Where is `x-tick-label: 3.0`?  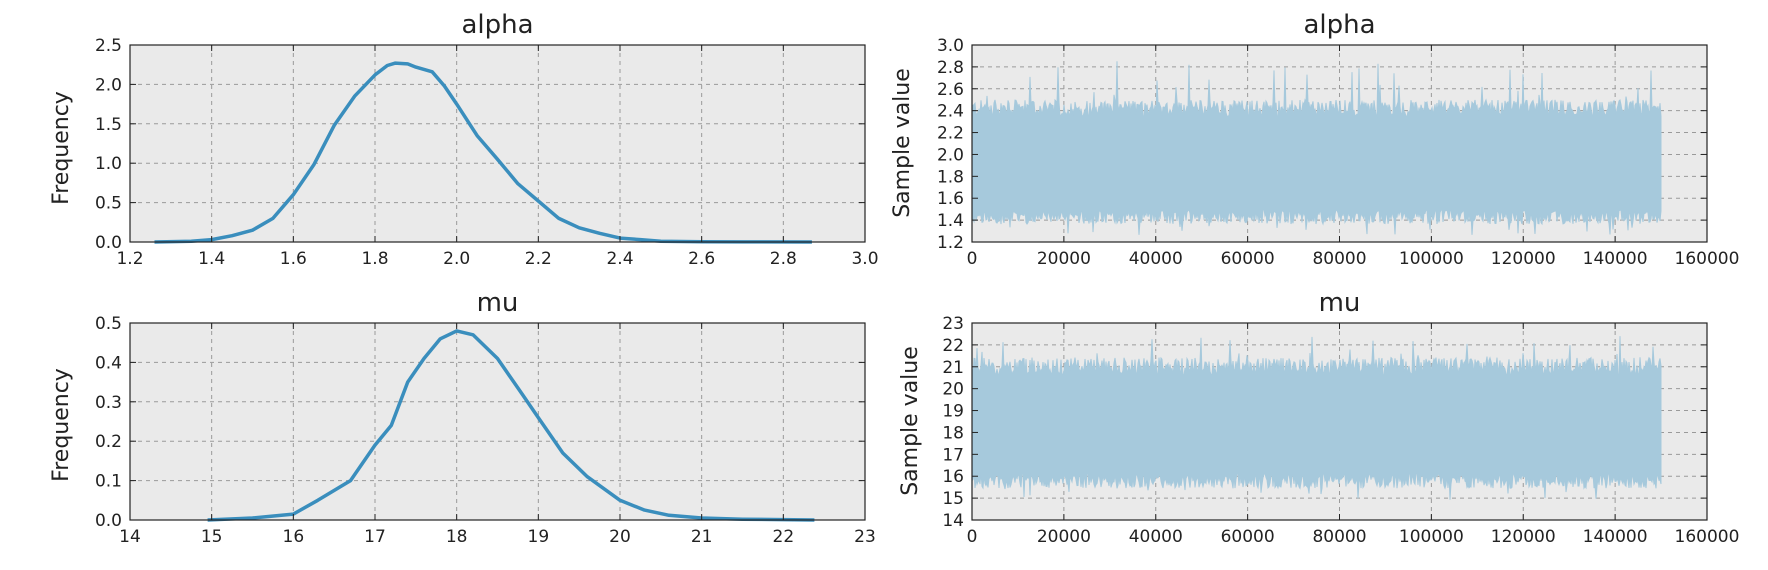
x-tick-label: 3.0 is located at coordinates (864, 259).